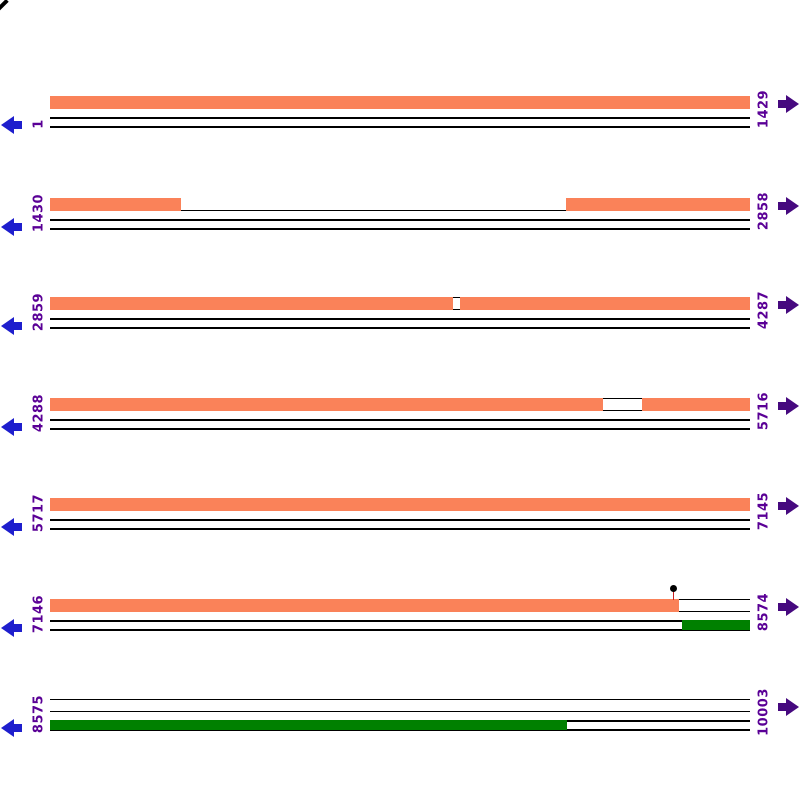 The height and width of the screenshot is (800, 800). Describe the element at coordinates (39, 213) in the screenshot. I see `left-coordinate-label: 1430` at that location.